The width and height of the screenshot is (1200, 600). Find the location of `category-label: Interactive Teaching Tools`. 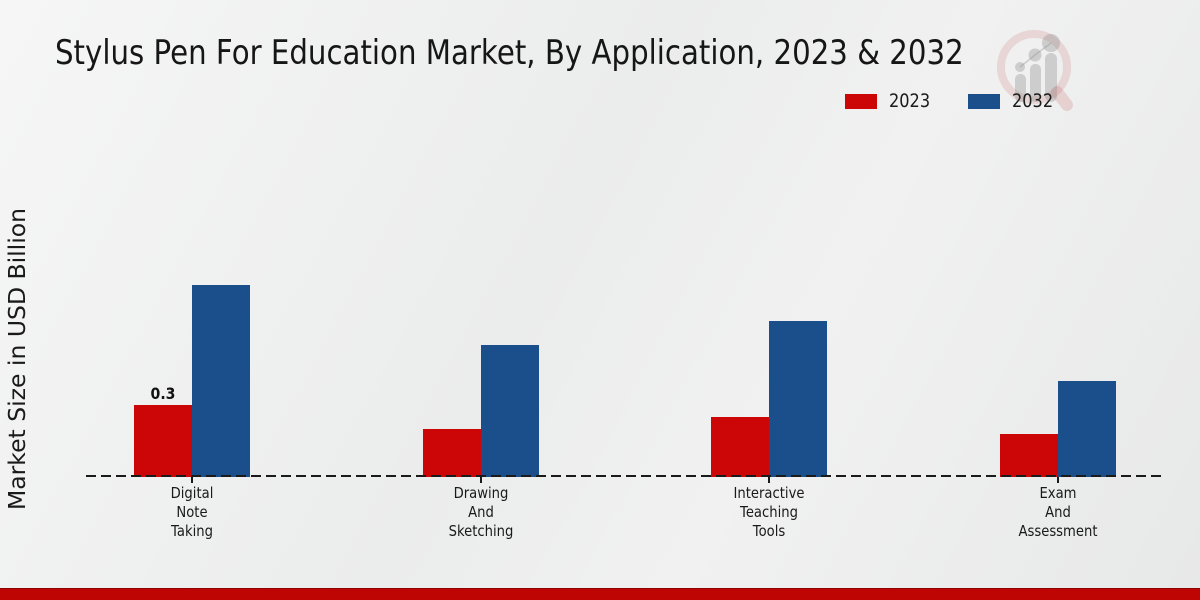

category-label: Interactive Teaching Tools is located at coordinates (769, 512).